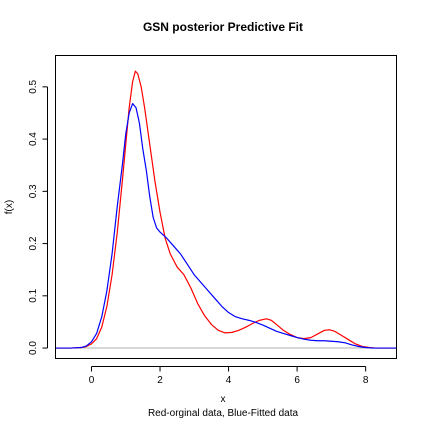 This screenshot has height=423, width=423. What do you see at coordinates (33, 86) in the screenshot?
I see `y-tick-label: 0.5` at bounding box center [33, 86].